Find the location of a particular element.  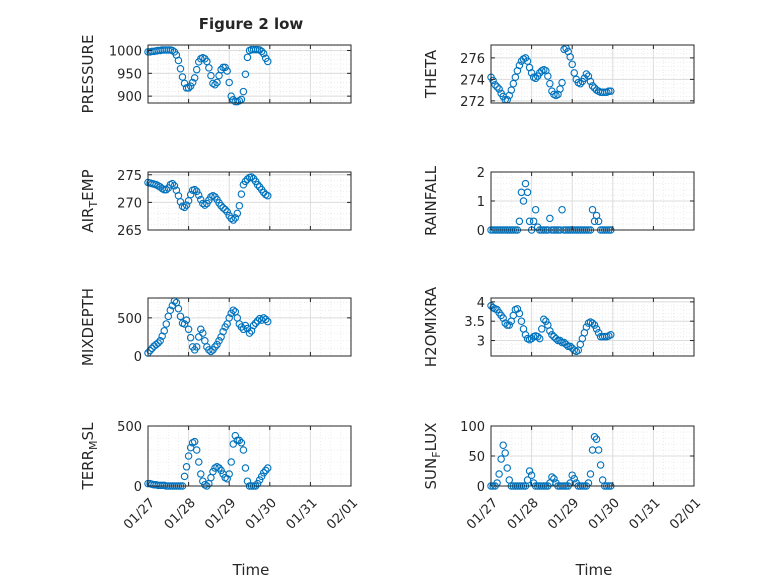

y-tick-label: 4 is located at coordinates (481, 303).